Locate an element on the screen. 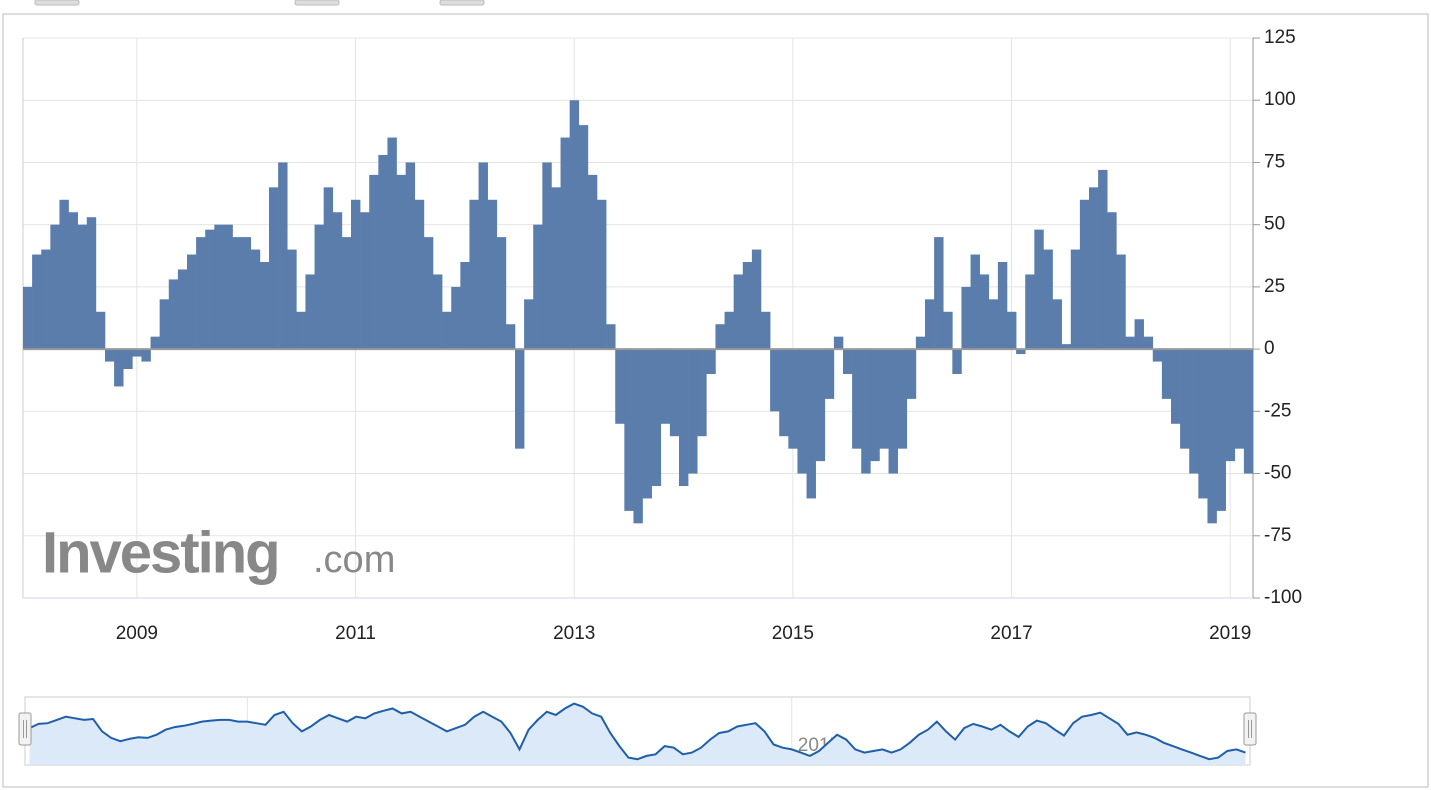 Image resolution: width=1431 pixels, height=790 pixels. tab is located at coordinates (57, 3).